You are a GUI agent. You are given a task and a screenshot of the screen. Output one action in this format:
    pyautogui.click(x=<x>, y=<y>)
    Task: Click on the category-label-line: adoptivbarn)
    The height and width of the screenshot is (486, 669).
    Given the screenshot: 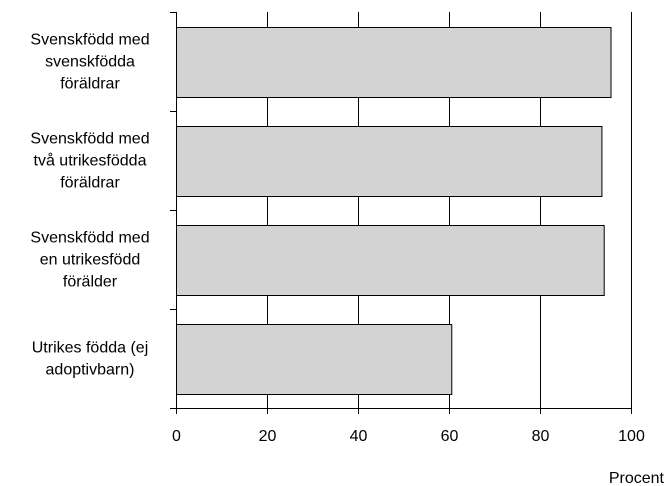 What is the action you would take?
    pyautogui.click(x=90, y=370)
    